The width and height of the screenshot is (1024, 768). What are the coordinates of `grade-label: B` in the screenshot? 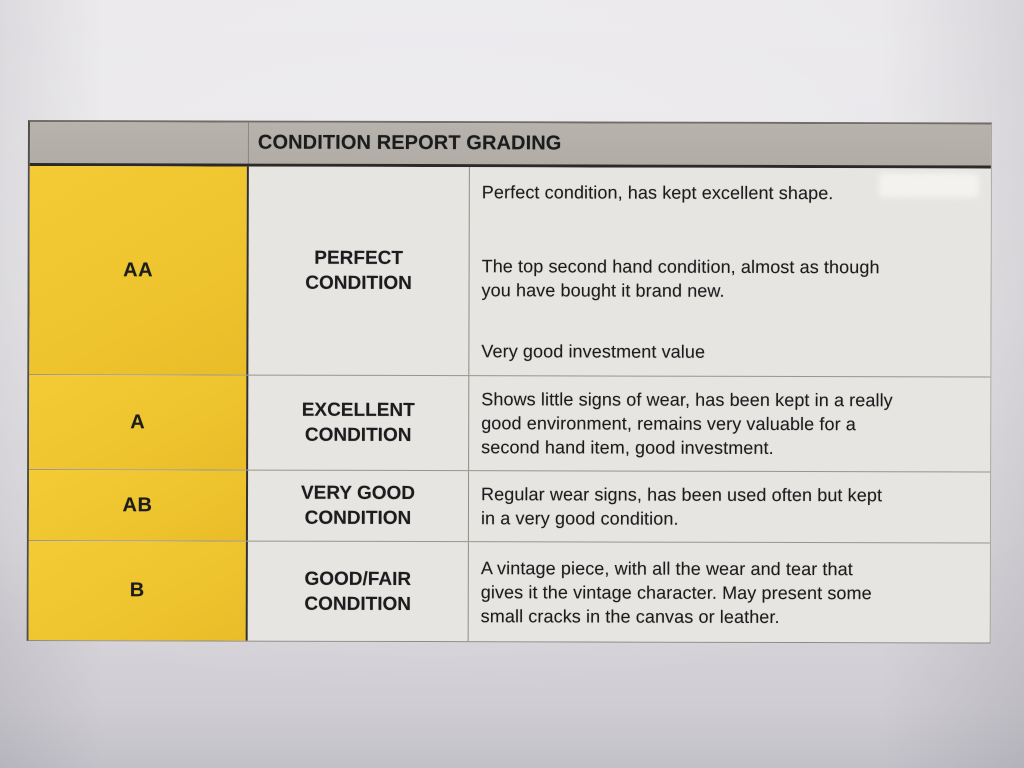 It's located at (137, 590).